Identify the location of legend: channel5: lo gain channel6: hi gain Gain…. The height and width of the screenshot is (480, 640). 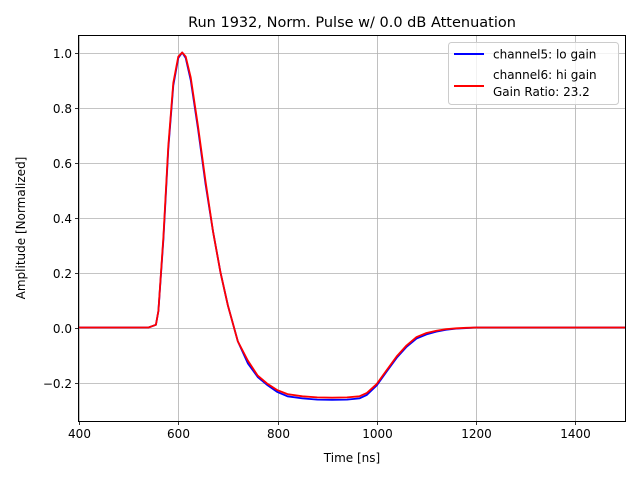
(533, 73).